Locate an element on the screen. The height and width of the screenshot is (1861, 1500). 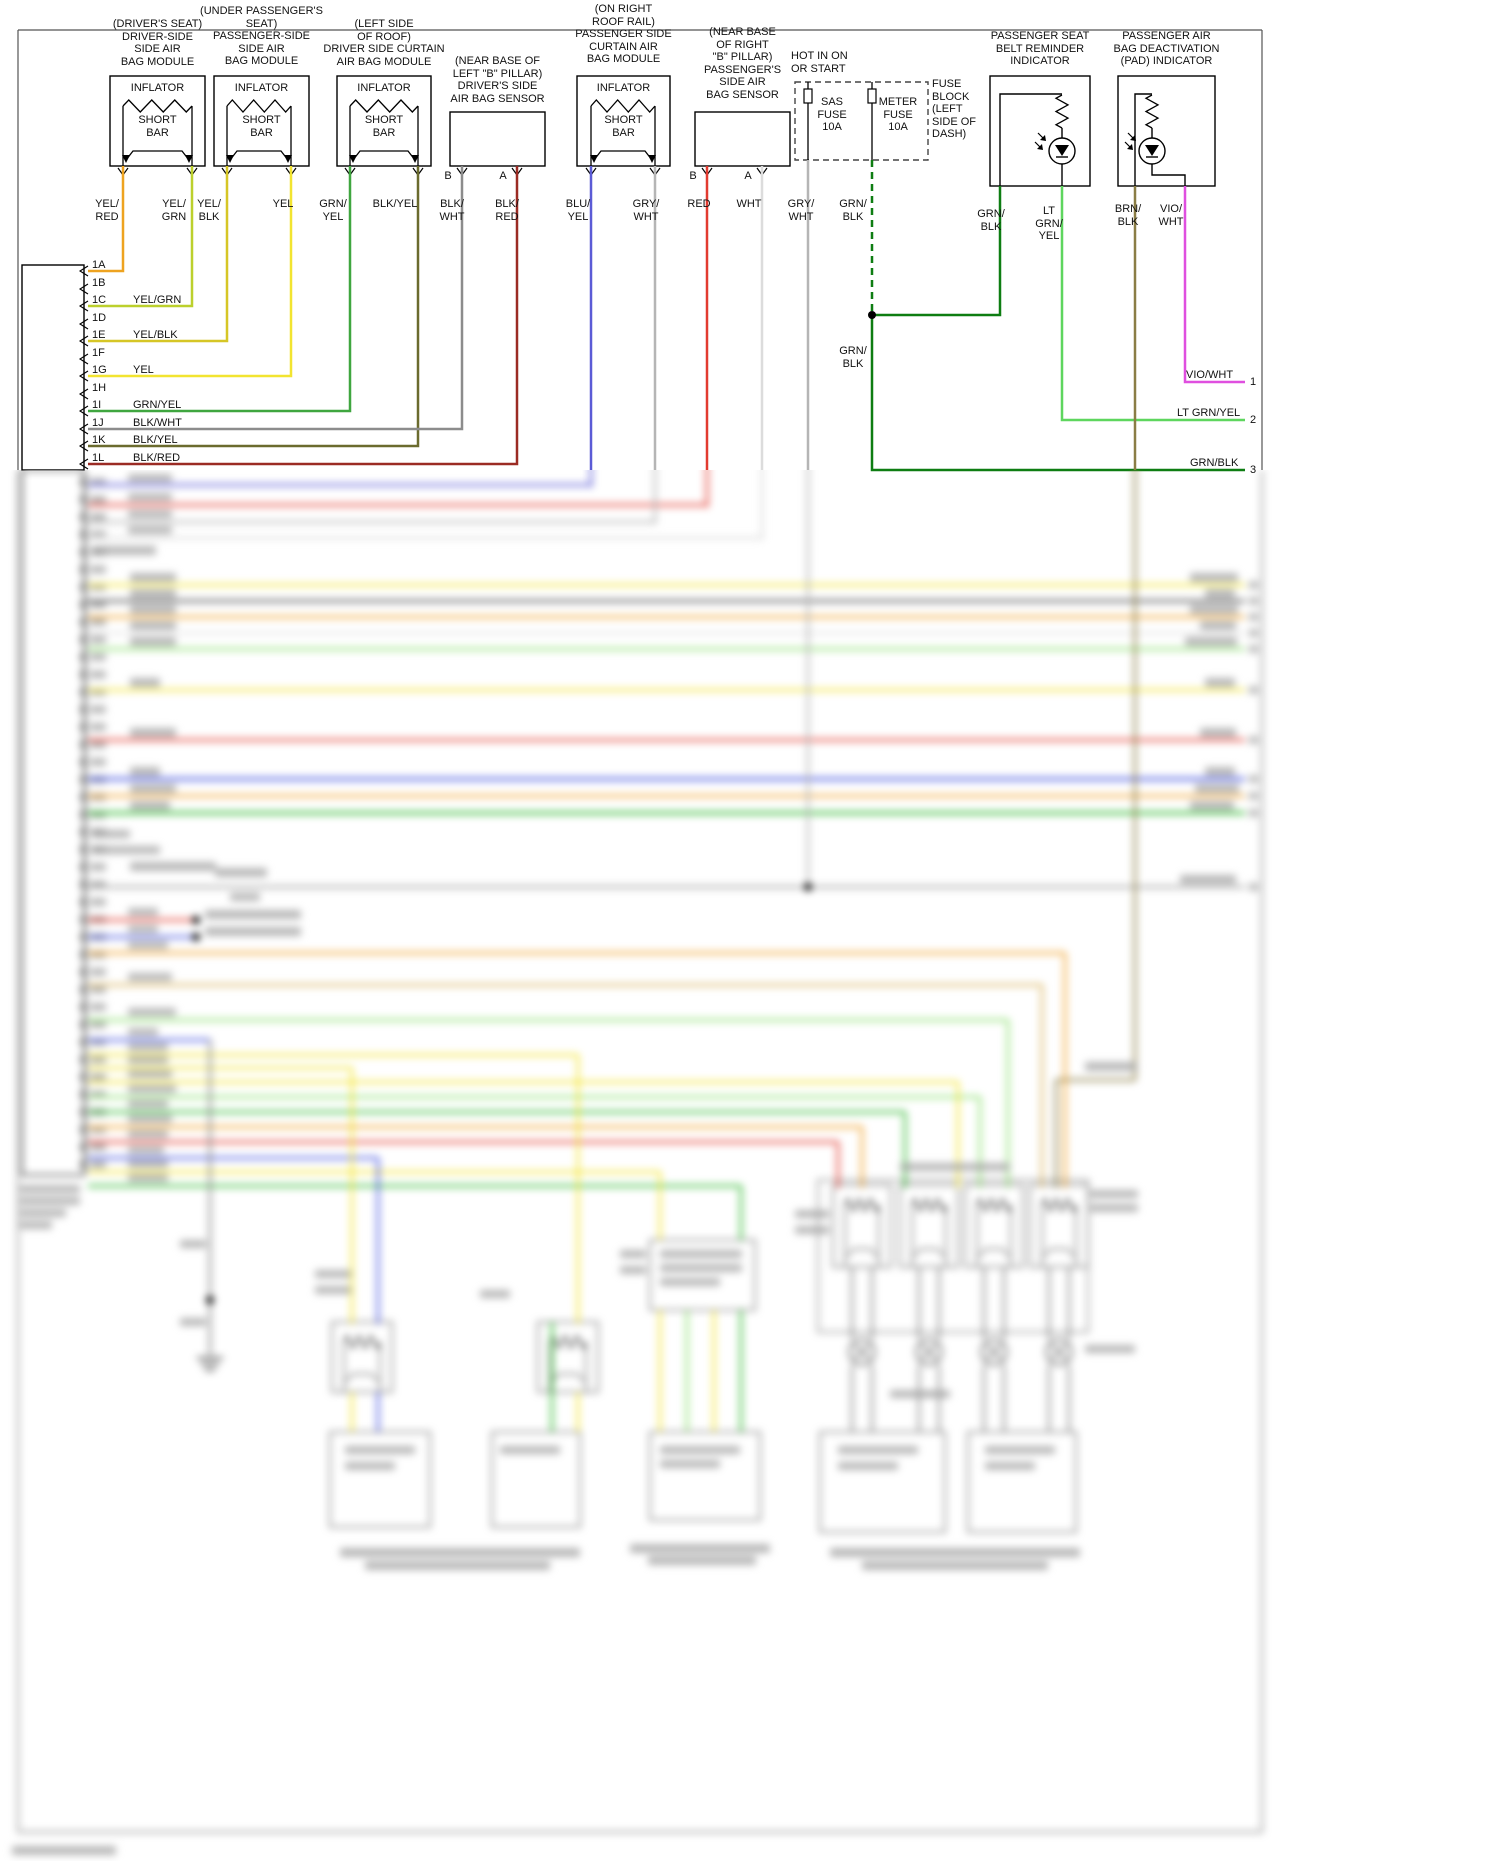
blurred-component-box is located at coordinates (705, 1476).